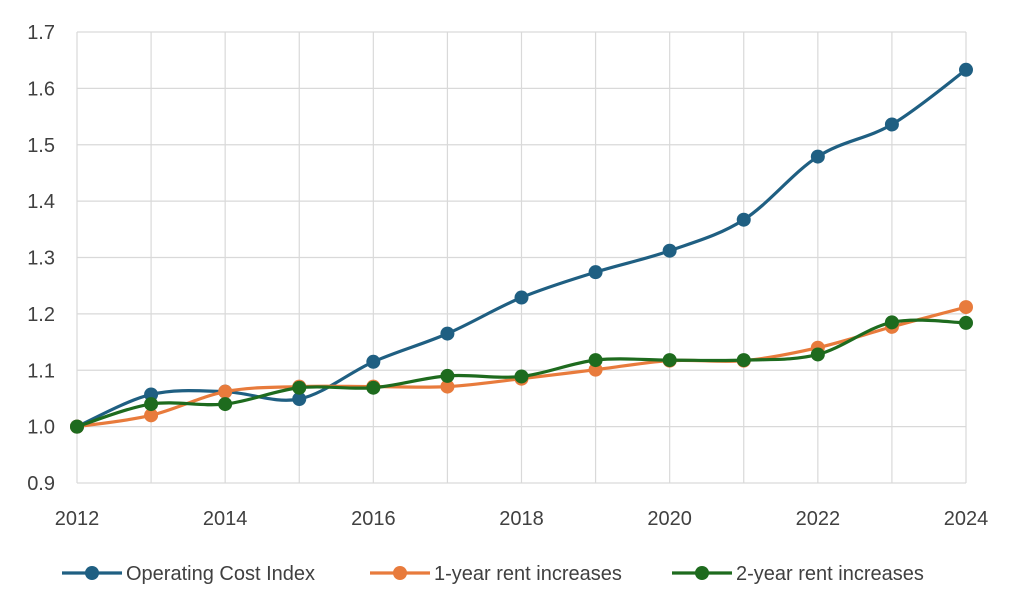 The width and height of the screenshot is (1024, 614). I want to click on y-axis-tick-labels: 0.9 1.0 1.1 1.2 1.3 1.4 1.5 1.6 1.7, so click(41, 258).